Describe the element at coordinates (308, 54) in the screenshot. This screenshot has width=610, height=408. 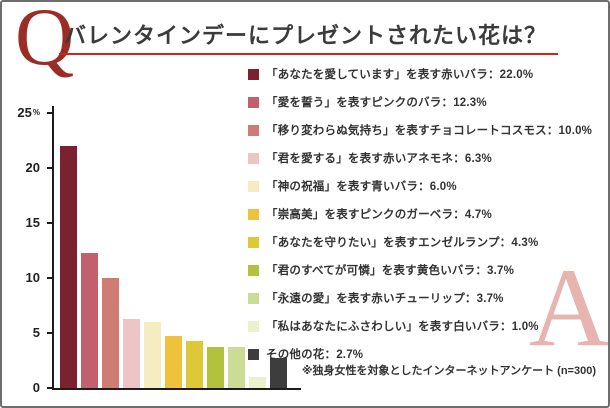
I see `title-underline` at that location.